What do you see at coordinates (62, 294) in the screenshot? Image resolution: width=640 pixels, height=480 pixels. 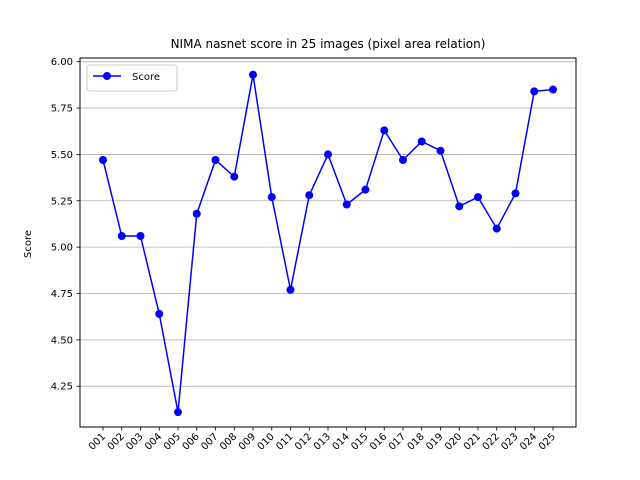 I see `y-tick-label: 4.75` at bounding box center [62, 294].